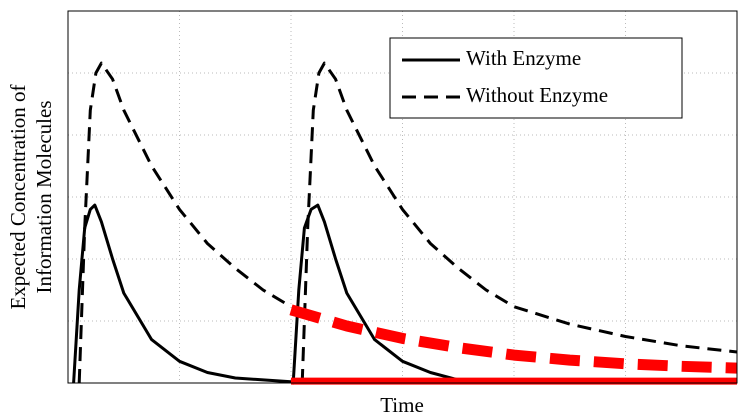 Image resolution: width=747 pixels, height=420 pixels. Describe the element at coordinates (537, 95) in the screenshot. I see `legend-label: Without Enzyme` at that location.